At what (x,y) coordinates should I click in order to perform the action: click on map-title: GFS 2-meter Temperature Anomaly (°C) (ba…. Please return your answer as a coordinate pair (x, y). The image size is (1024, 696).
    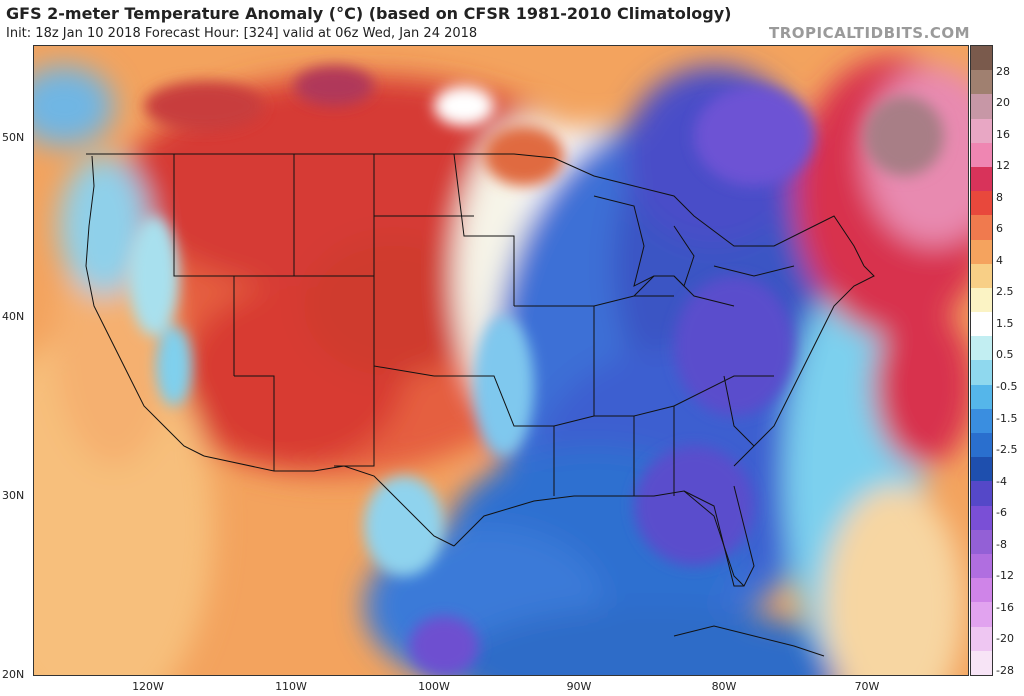
    Looking at the image, I should click on (369, 13).